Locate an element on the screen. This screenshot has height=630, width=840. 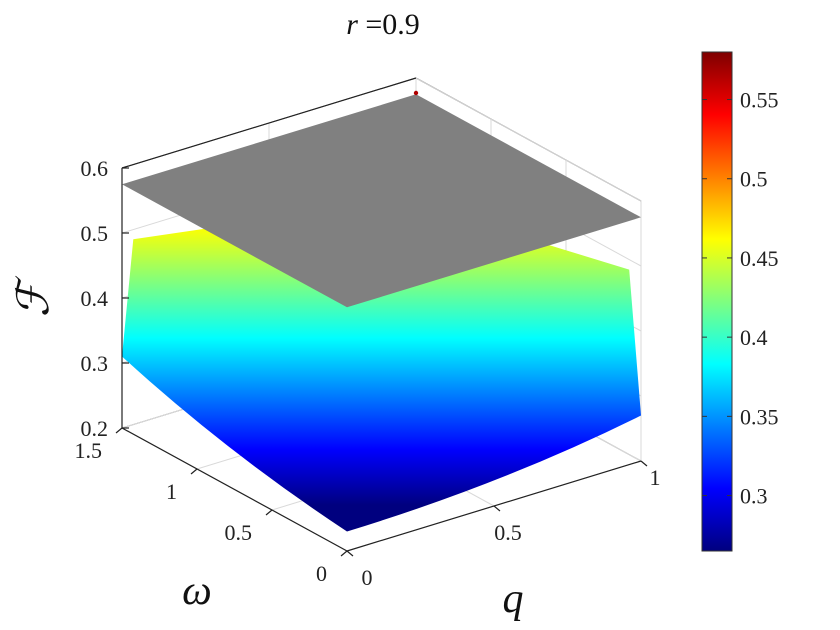
w-tick-label: 0.5 is located at coordinates (239, 532).